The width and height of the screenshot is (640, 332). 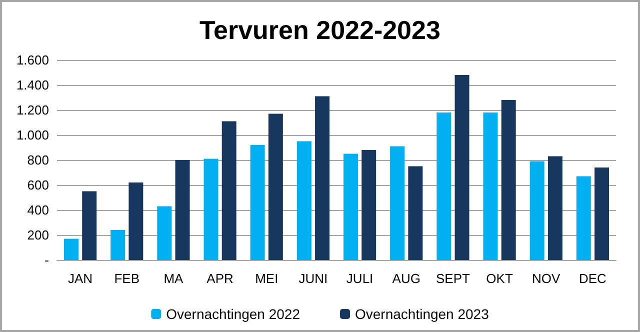 What do you see at coordinates (360, 278) in the screenshot?
I see `x-tick-label: JULI` at bounding box center [360, 278].